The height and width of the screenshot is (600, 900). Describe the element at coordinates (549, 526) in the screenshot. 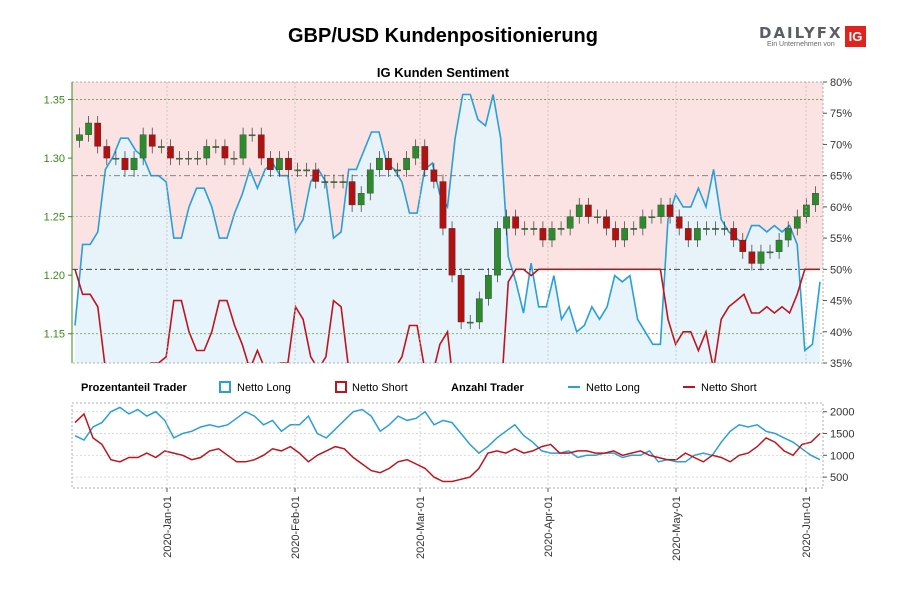

I see `x-axis-tick-label: 2020-Apr-01` at that location.